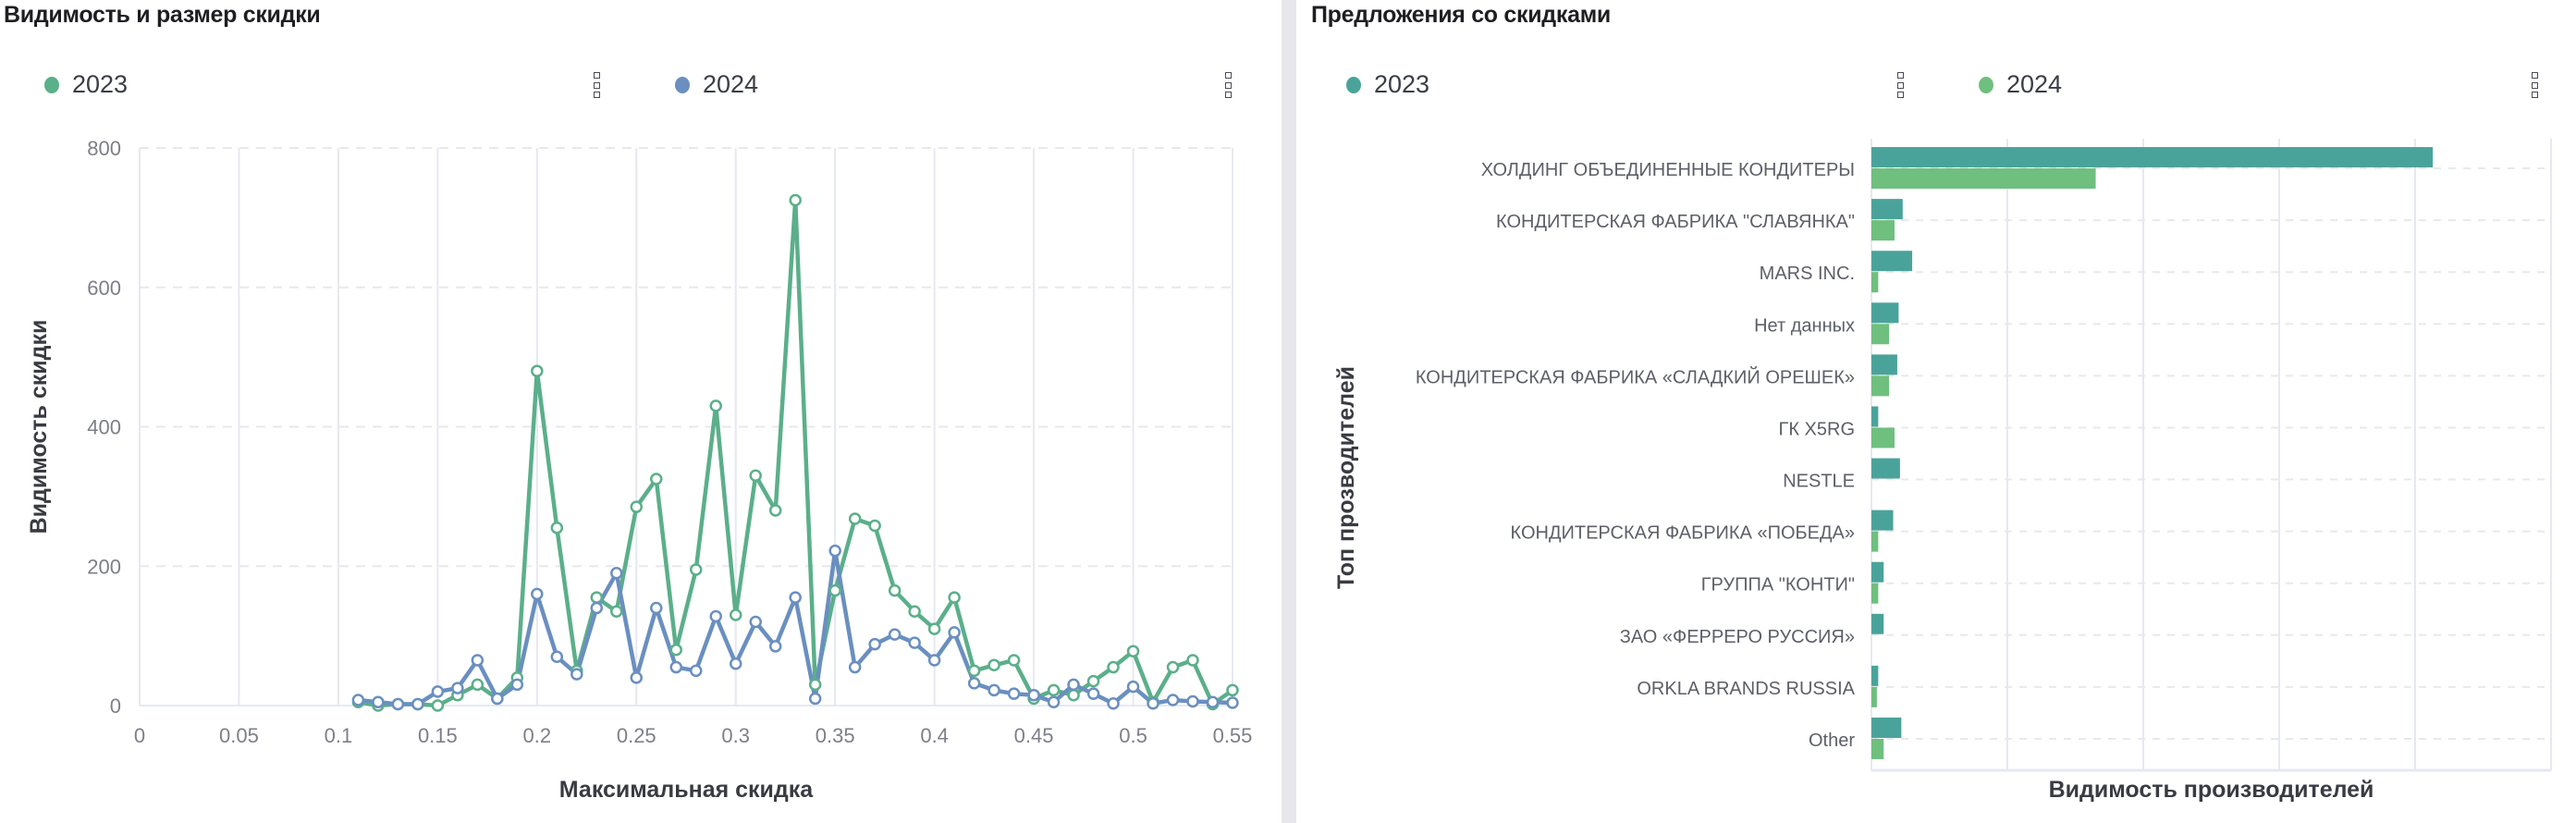  What do you see at coordinates (795, 627) in the screenshot?
I see `series-line-2024` at bounding box center [795, 627].